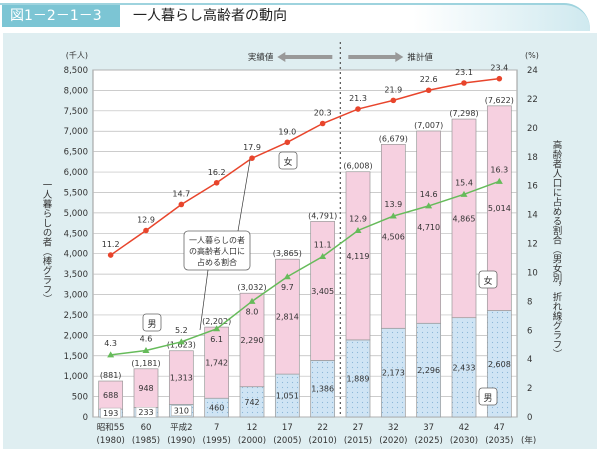  I want to click on y-left-tick-label: 3,000, so click(76, 296).